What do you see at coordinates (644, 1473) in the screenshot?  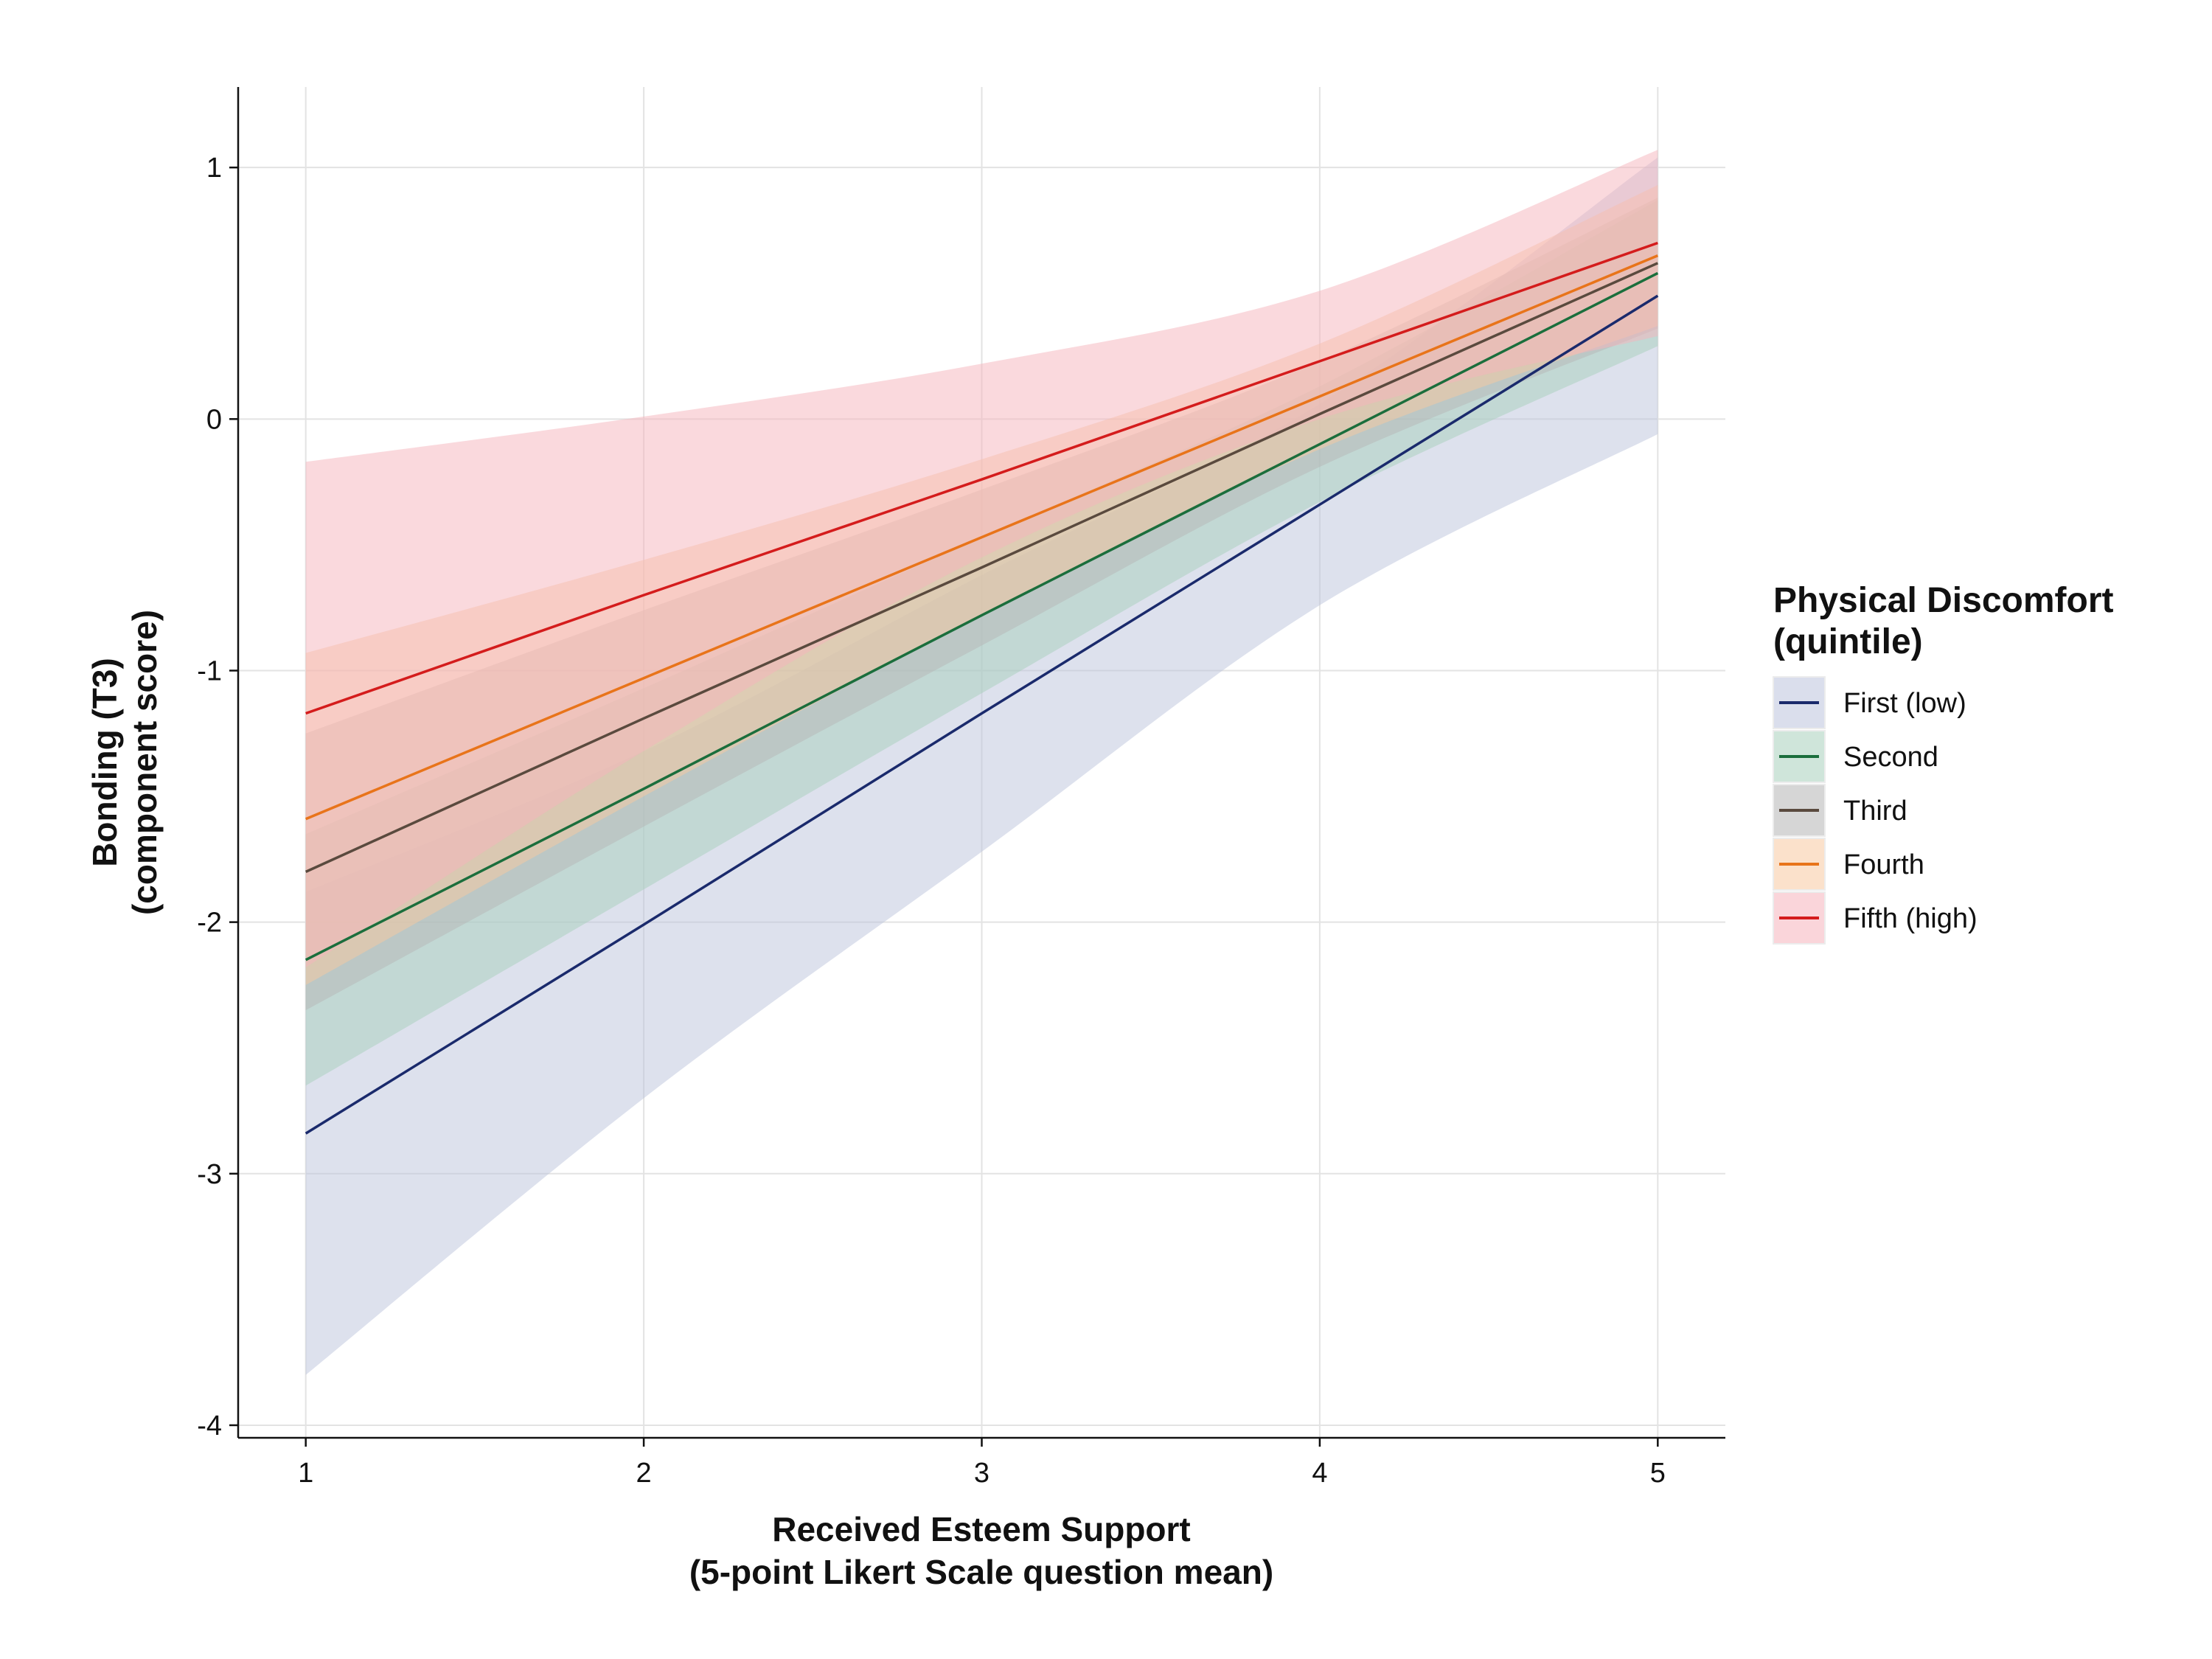 I see `x-tick-label: 2` at bounding box center [644, 1473].